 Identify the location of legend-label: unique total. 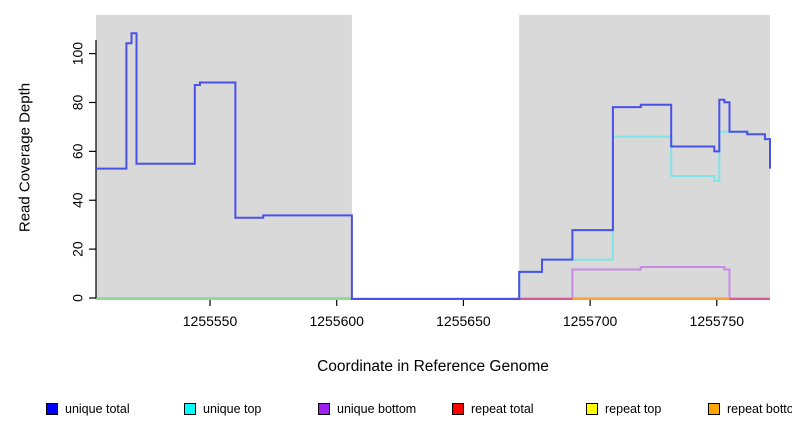
(97, 409).